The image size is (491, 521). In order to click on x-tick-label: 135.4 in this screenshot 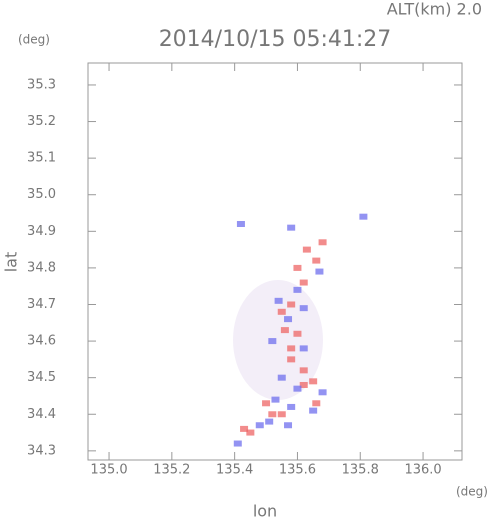, I will do `click(234, 470)`.